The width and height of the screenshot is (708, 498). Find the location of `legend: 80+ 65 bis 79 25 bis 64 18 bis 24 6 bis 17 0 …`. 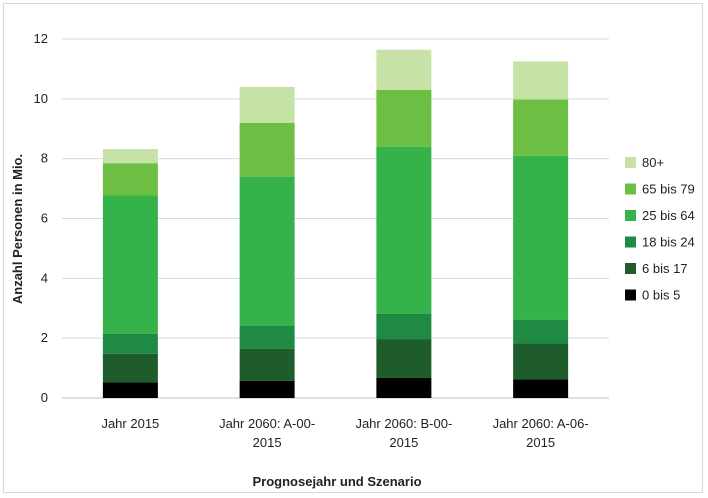

legend: 80+ 65 bis 79 25 bis 64 18 bis 24 6 bis 17 0 … is located at coordinates (660, 229).